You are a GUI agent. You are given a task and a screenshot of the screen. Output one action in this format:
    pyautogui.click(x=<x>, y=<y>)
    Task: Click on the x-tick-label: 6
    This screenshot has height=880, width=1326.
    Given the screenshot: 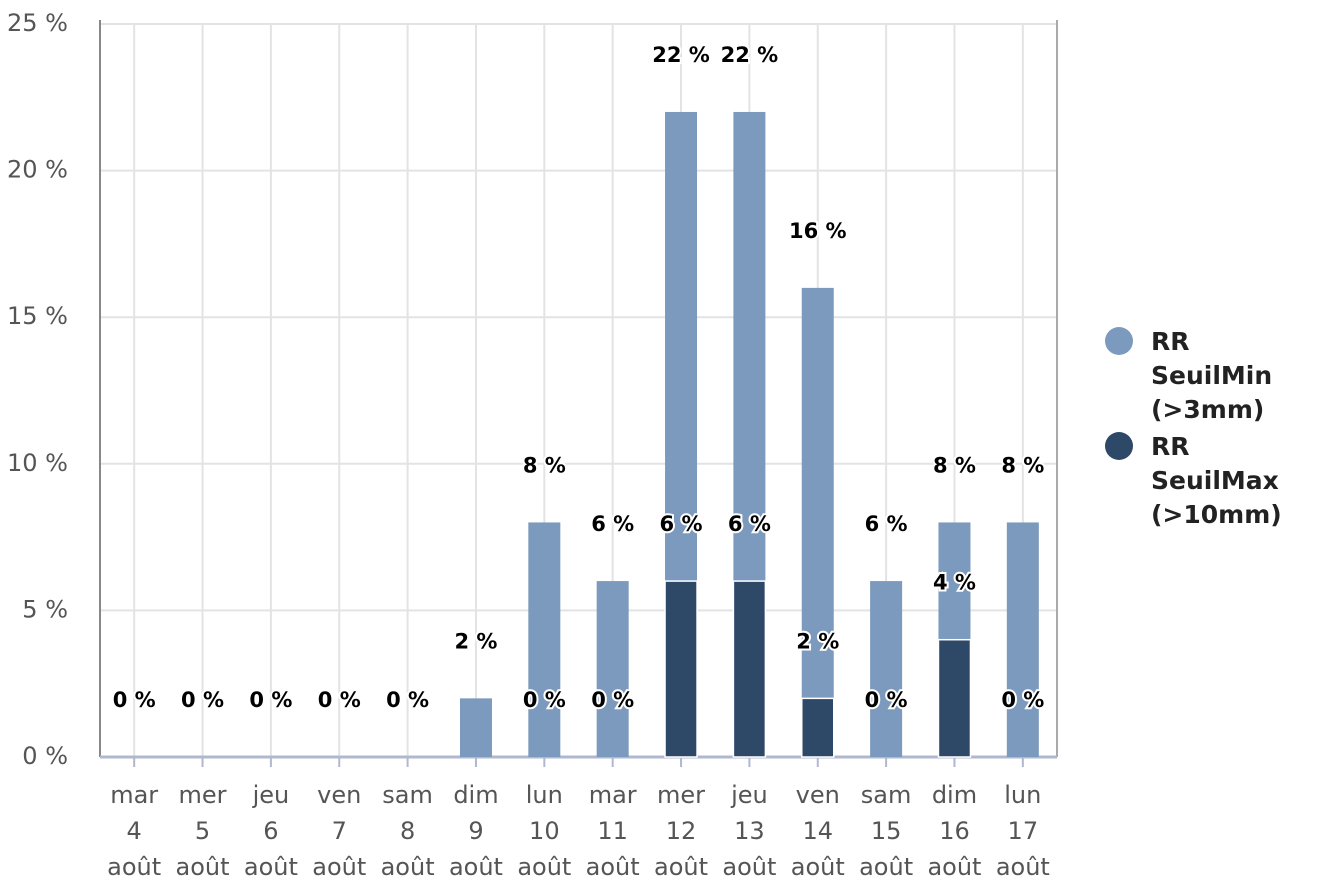 What is the action you would take?
    pyautogui.click(x=270, y=831)
    